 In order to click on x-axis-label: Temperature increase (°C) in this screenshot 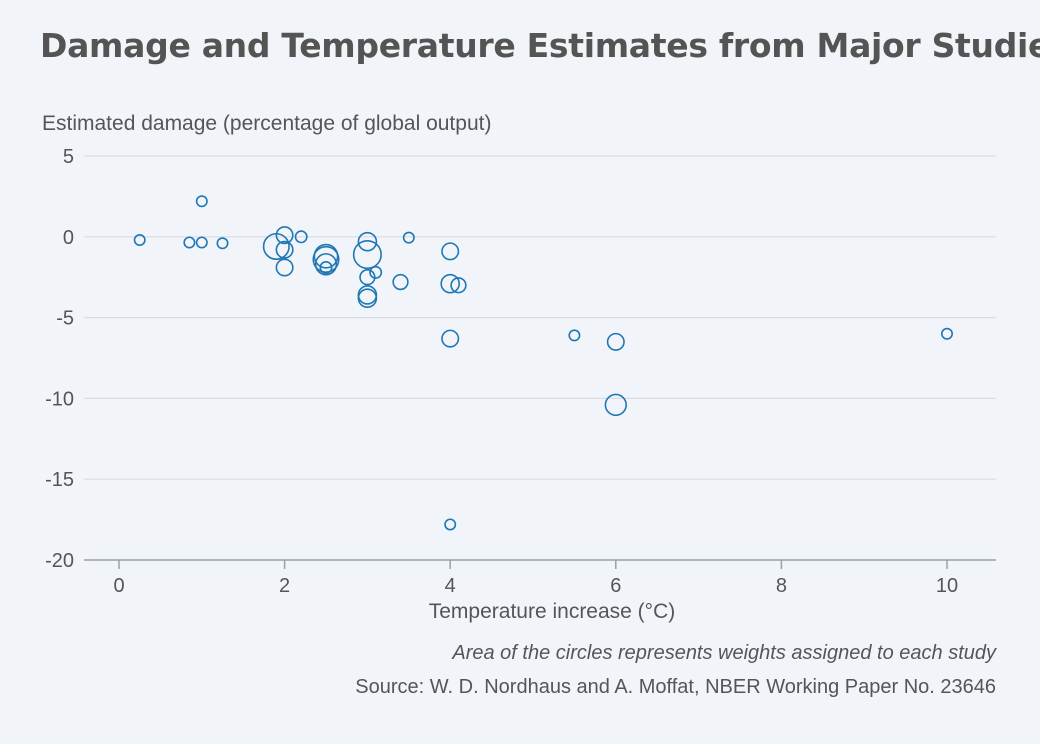, I will do `click(552, 611)`.